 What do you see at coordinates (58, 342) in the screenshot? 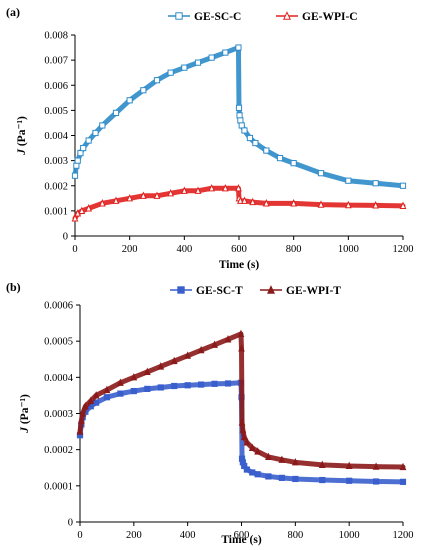
I see `y-tick-label: 0.0005` at bounding box center [58, 342].